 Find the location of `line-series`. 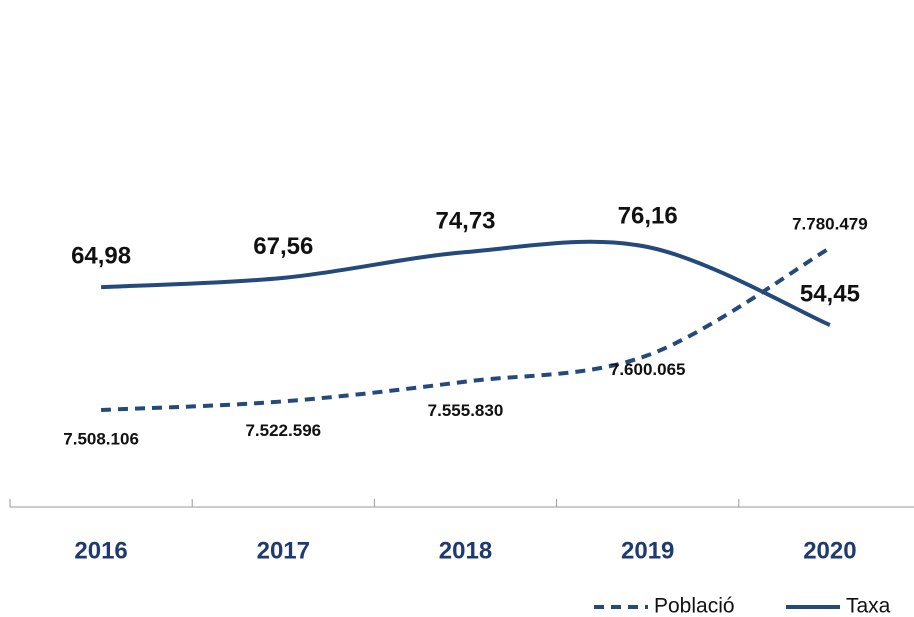

line-series is located at coordinates (465, 283).